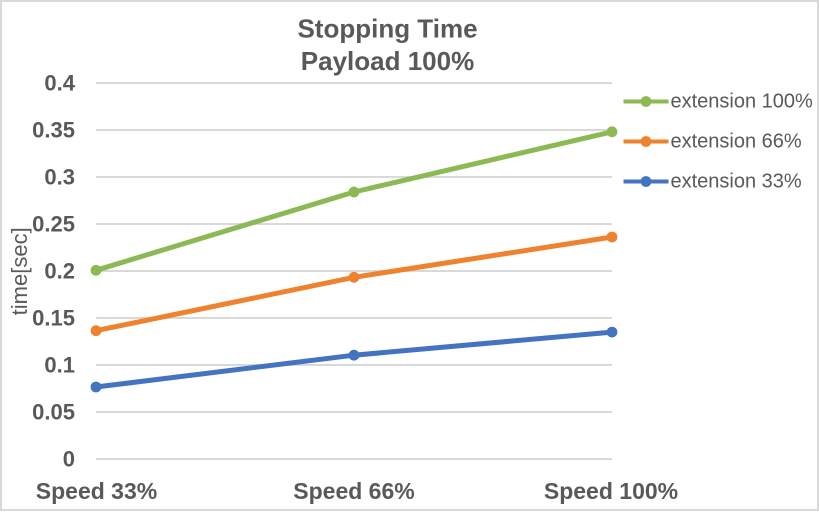  What do you see at coordinates (53, 412) in the screenshot?
I see `svg-text: 0.05` at bounding box center [53, 412].